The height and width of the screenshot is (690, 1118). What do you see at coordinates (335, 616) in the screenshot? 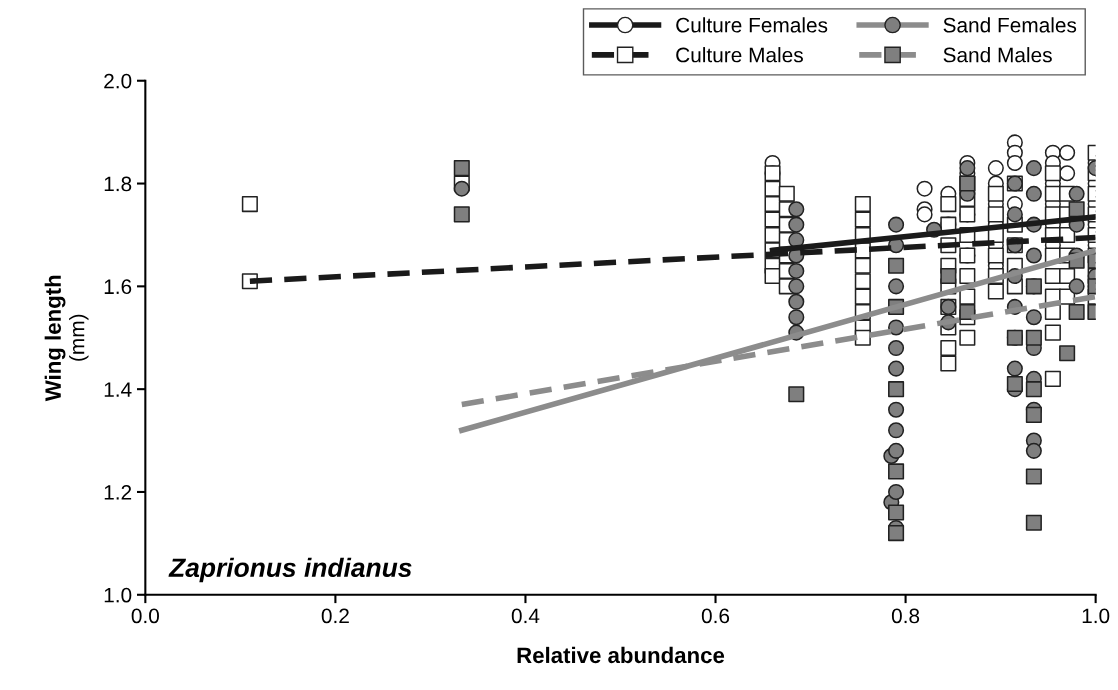
I see `x-tick-label: 0.2` at bounding box center [335, 616].